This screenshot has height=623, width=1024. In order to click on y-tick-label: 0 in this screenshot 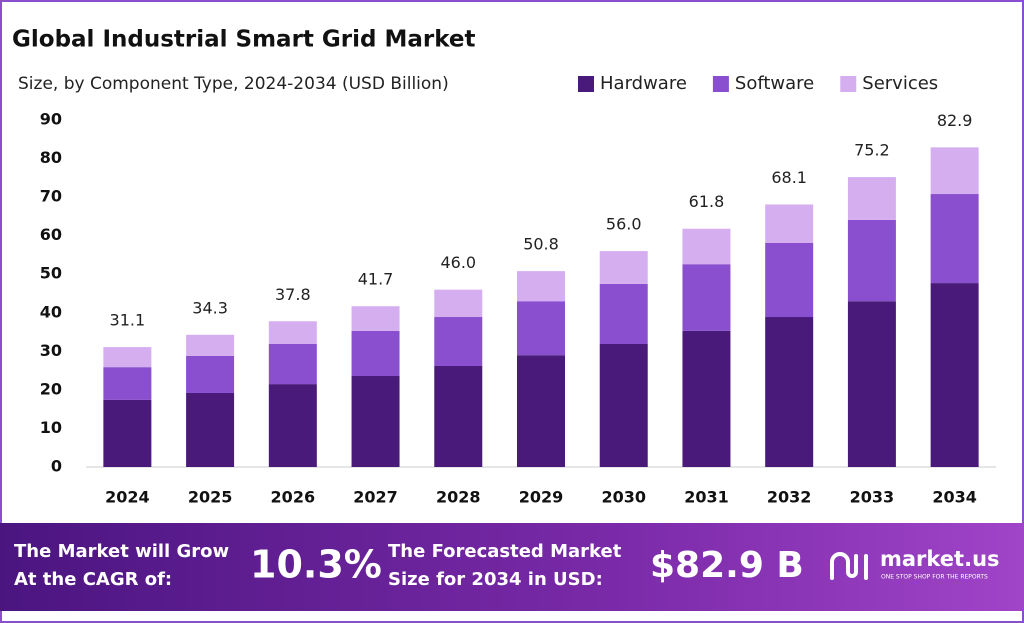, I will do `click(56, 466)`.